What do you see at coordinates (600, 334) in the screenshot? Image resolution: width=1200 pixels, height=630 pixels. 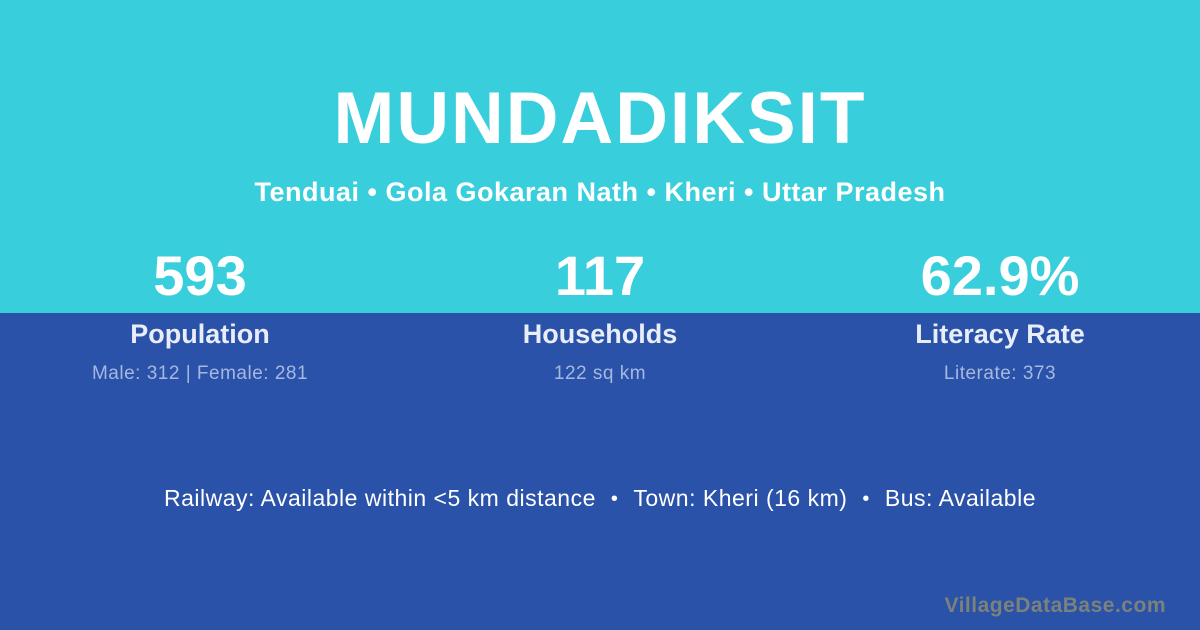 I see `households-label: Households` at bounding box center [600, 334].